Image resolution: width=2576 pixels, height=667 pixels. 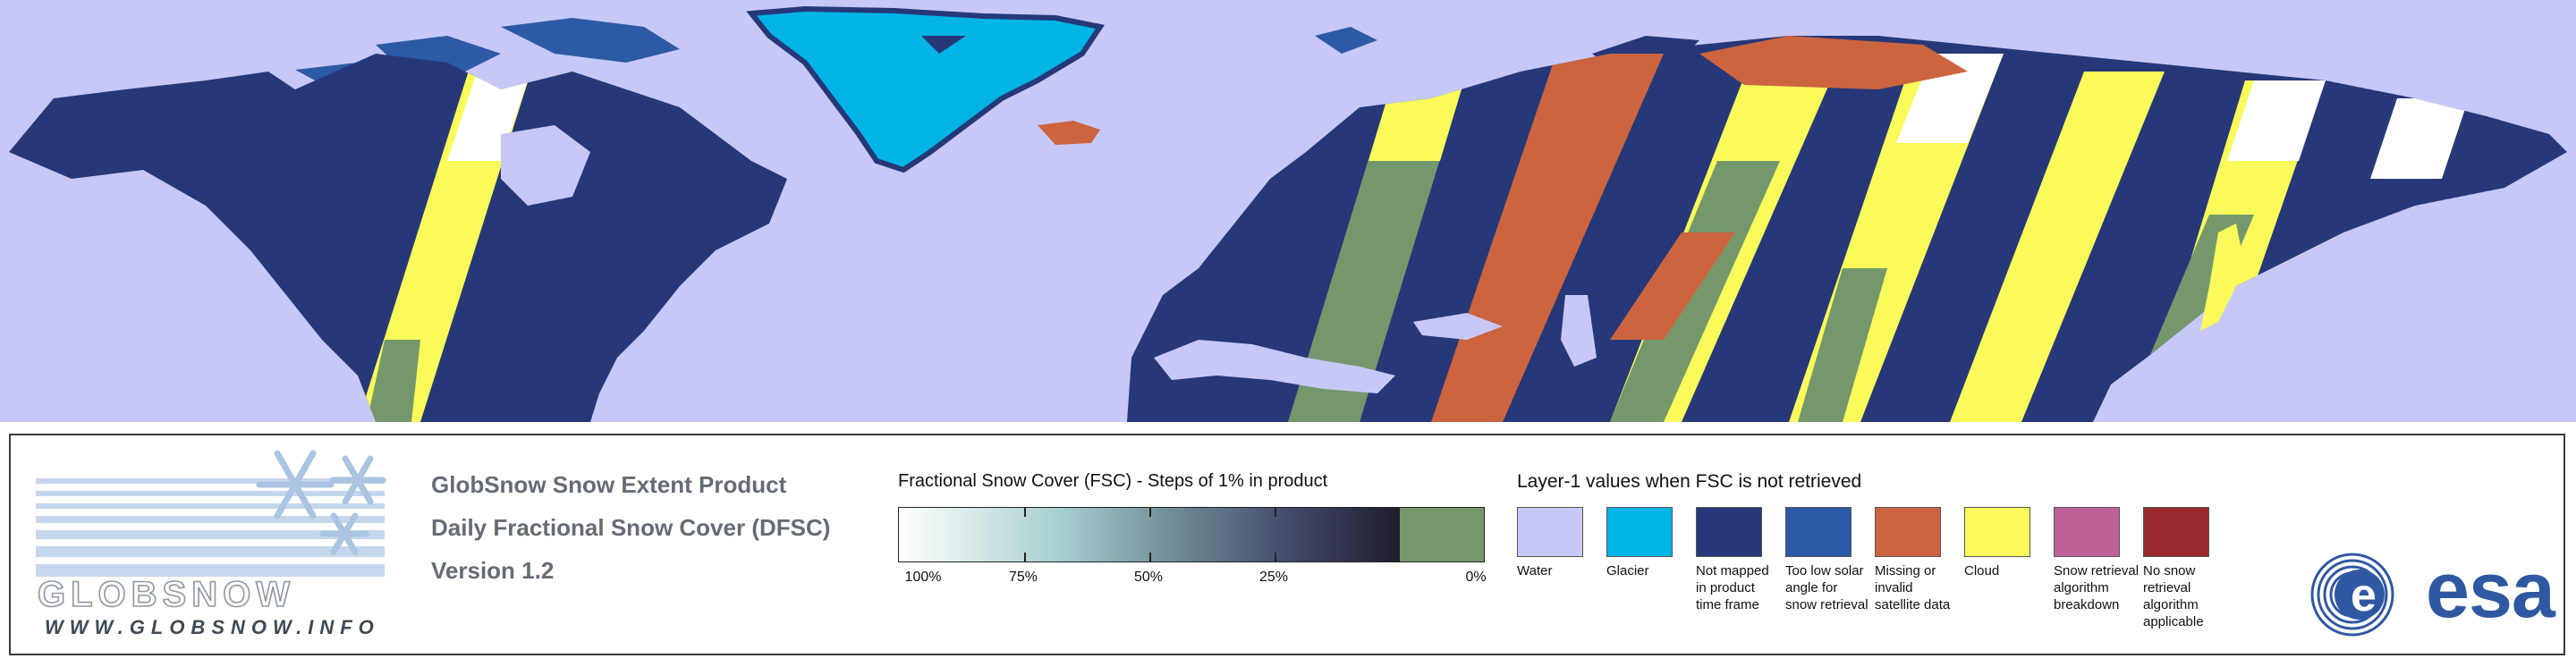 I want to click on esa-logo-text: esa, so click(x=2490, y=590).